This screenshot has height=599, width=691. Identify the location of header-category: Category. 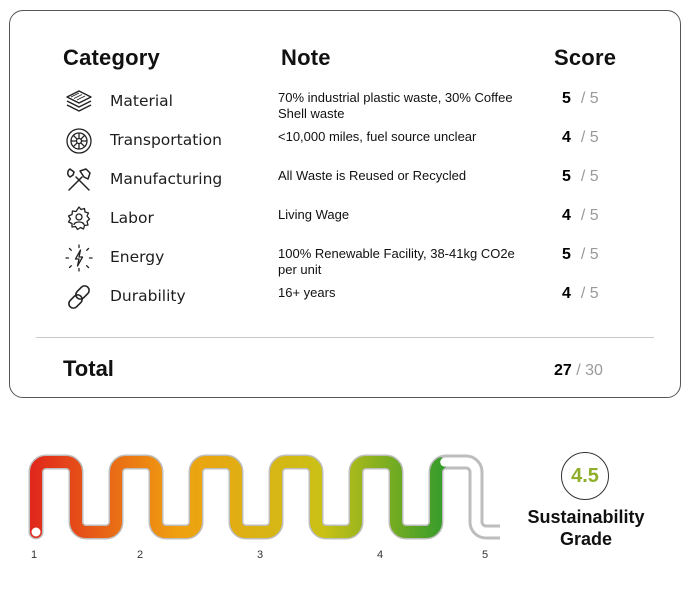
(111, 57).